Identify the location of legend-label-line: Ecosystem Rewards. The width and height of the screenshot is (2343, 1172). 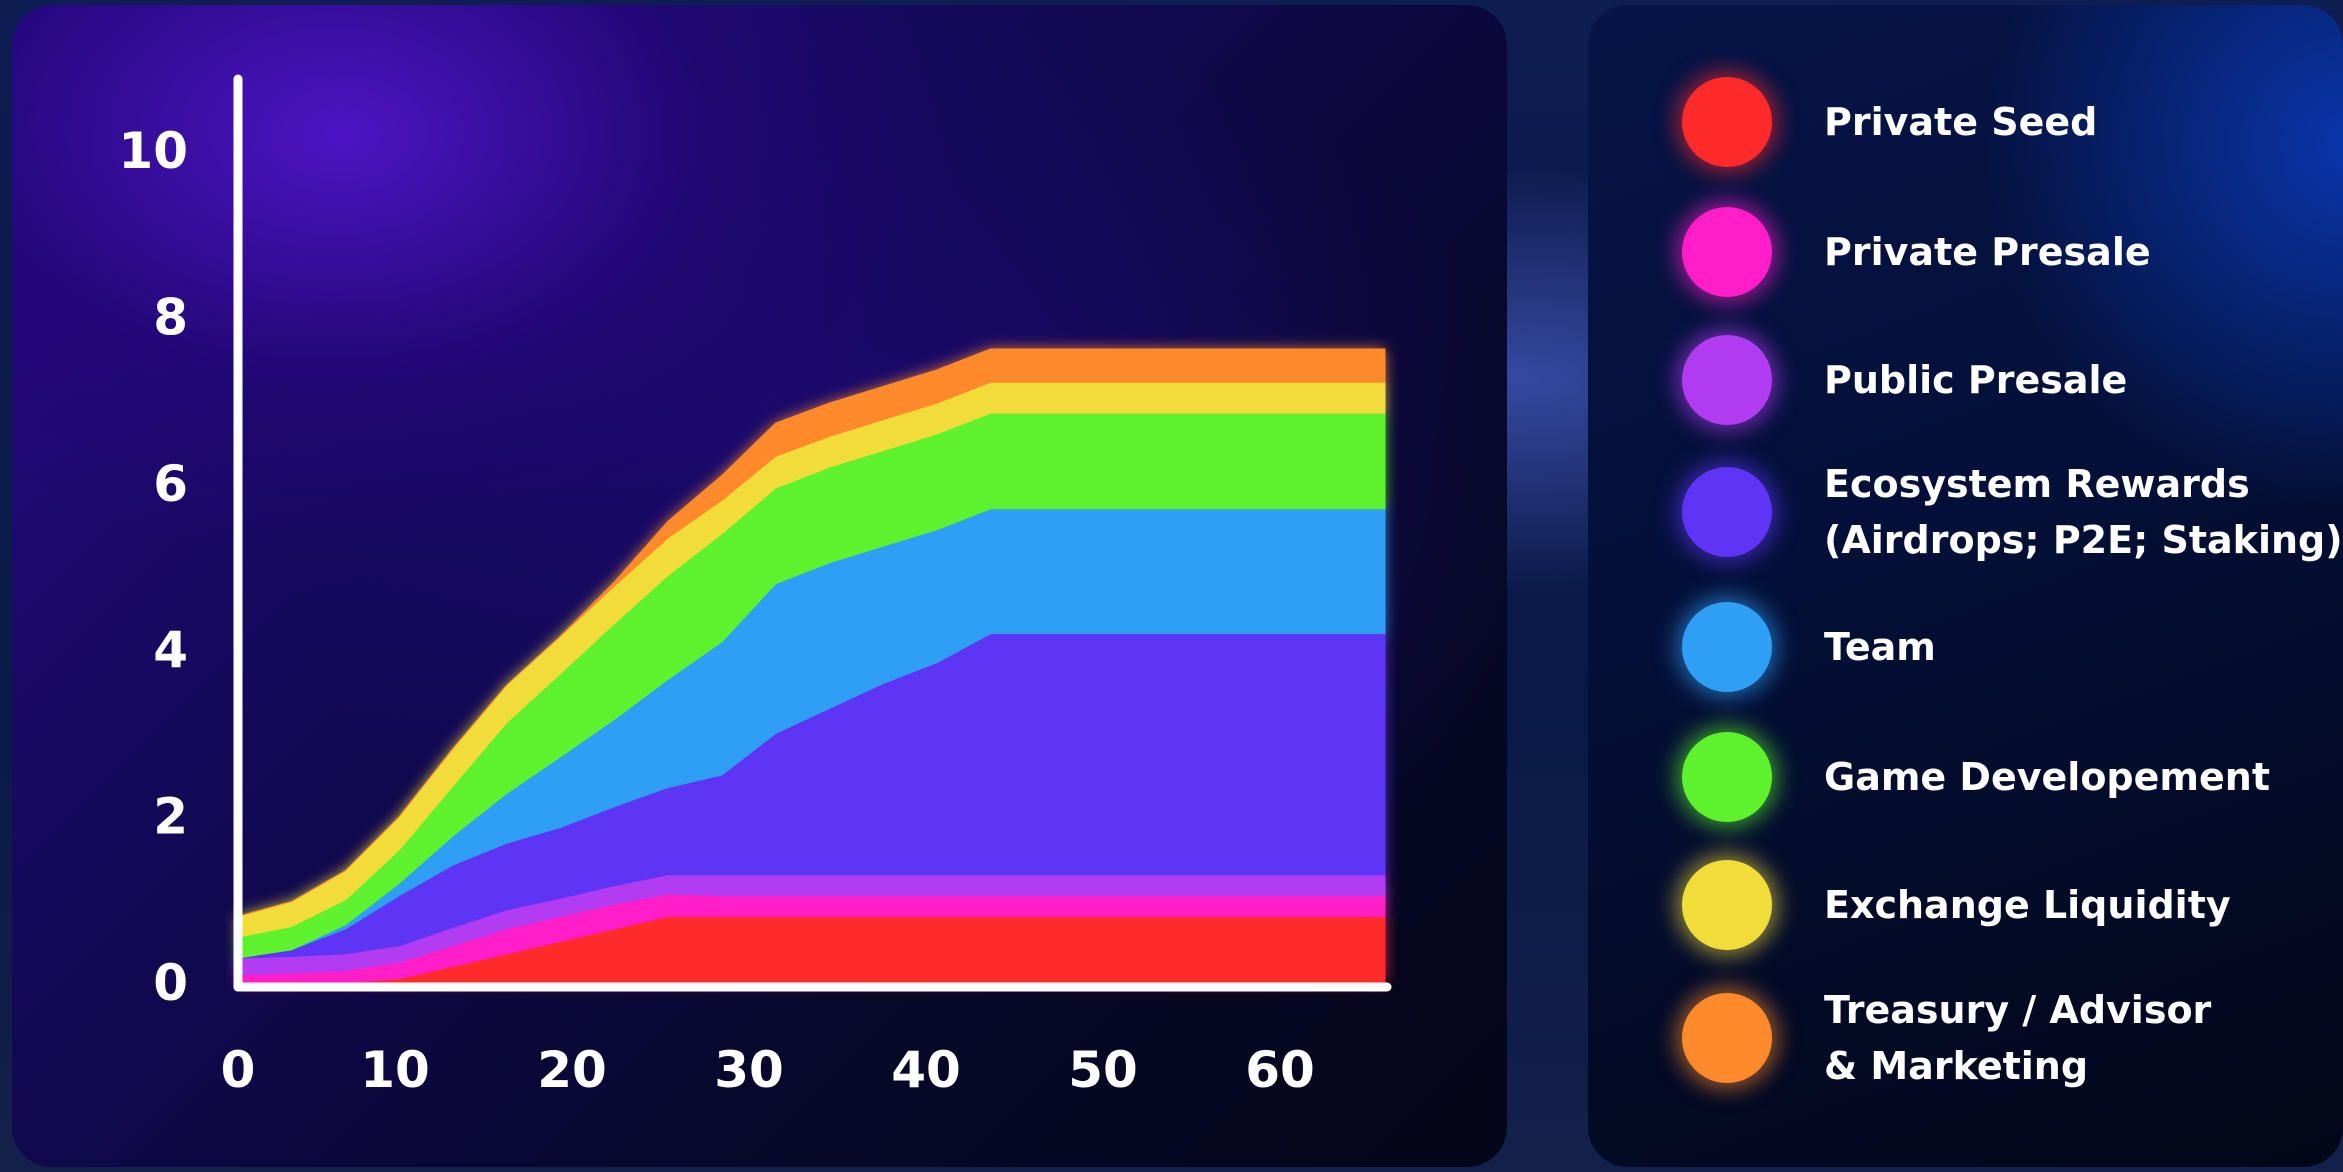
(2037, 484).